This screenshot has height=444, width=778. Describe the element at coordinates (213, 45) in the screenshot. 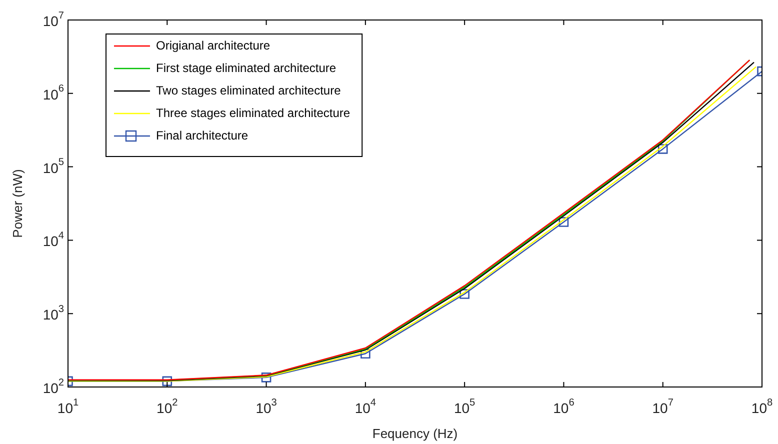

I see `legend-label: Origianal architecture` at that location.